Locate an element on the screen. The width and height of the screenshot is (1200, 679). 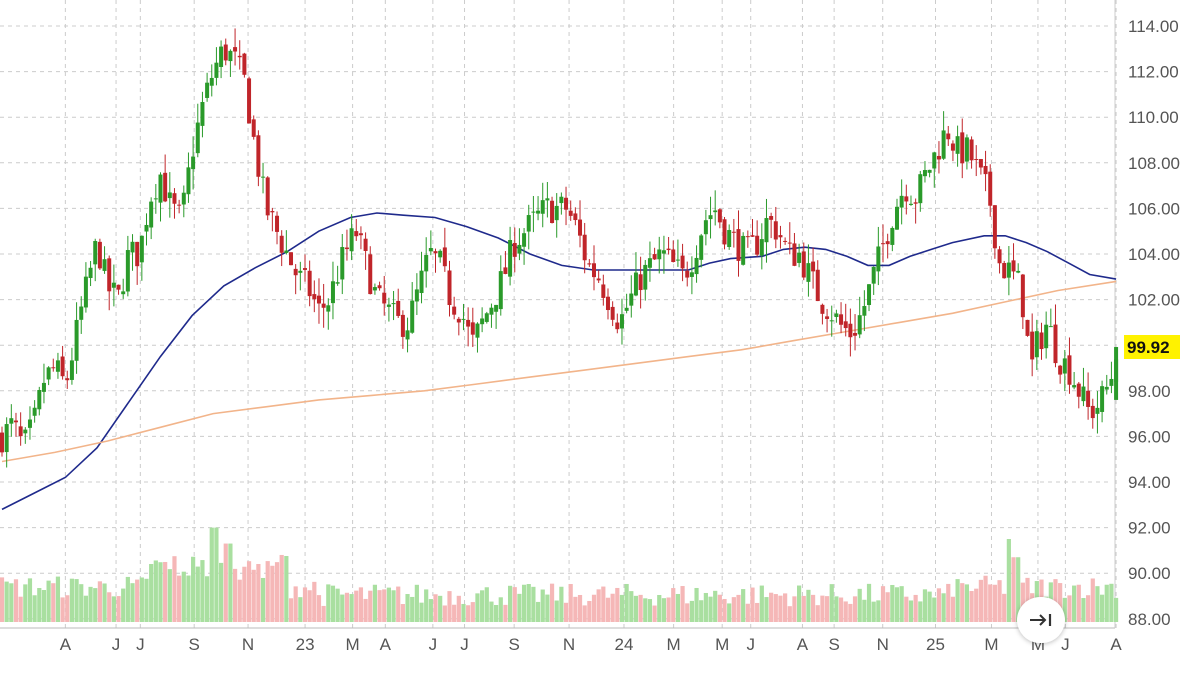
x-axis: A J J S N 23 M A J J S N 24 M M J A S N 25 M M J A is located at coordinates (591, 644).